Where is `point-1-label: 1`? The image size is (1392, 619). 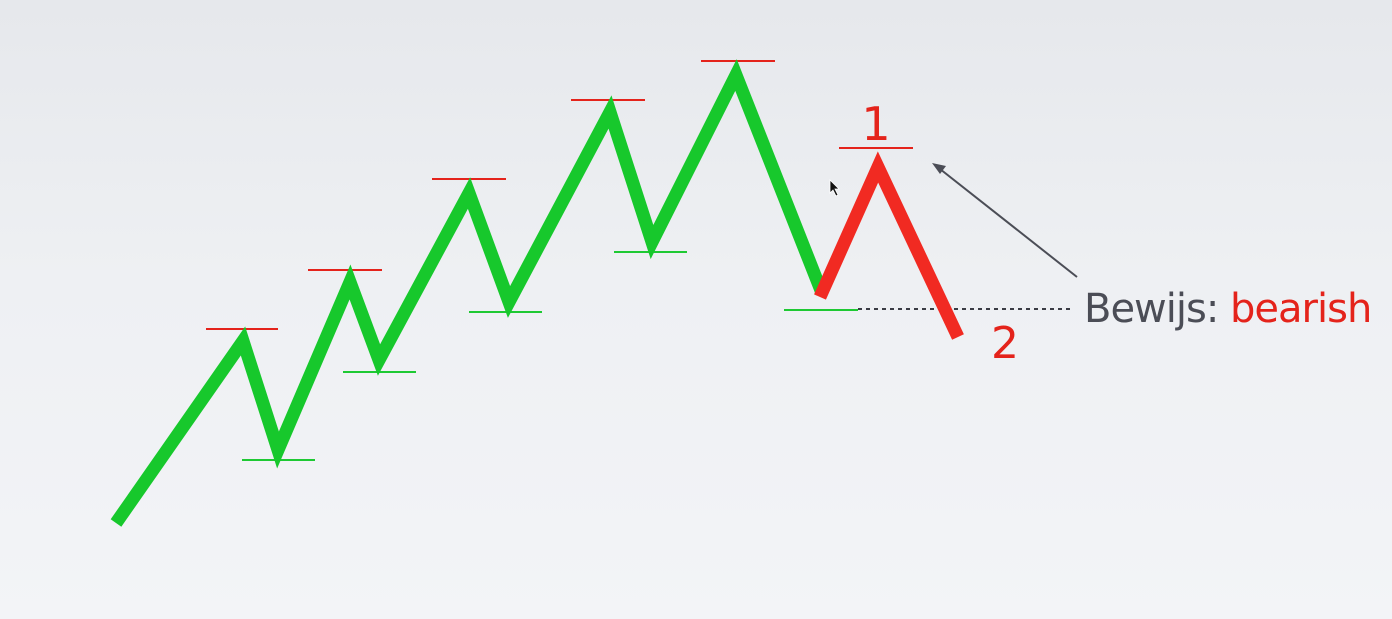
point-1-label: 1 is located at coordinates (875, 124).